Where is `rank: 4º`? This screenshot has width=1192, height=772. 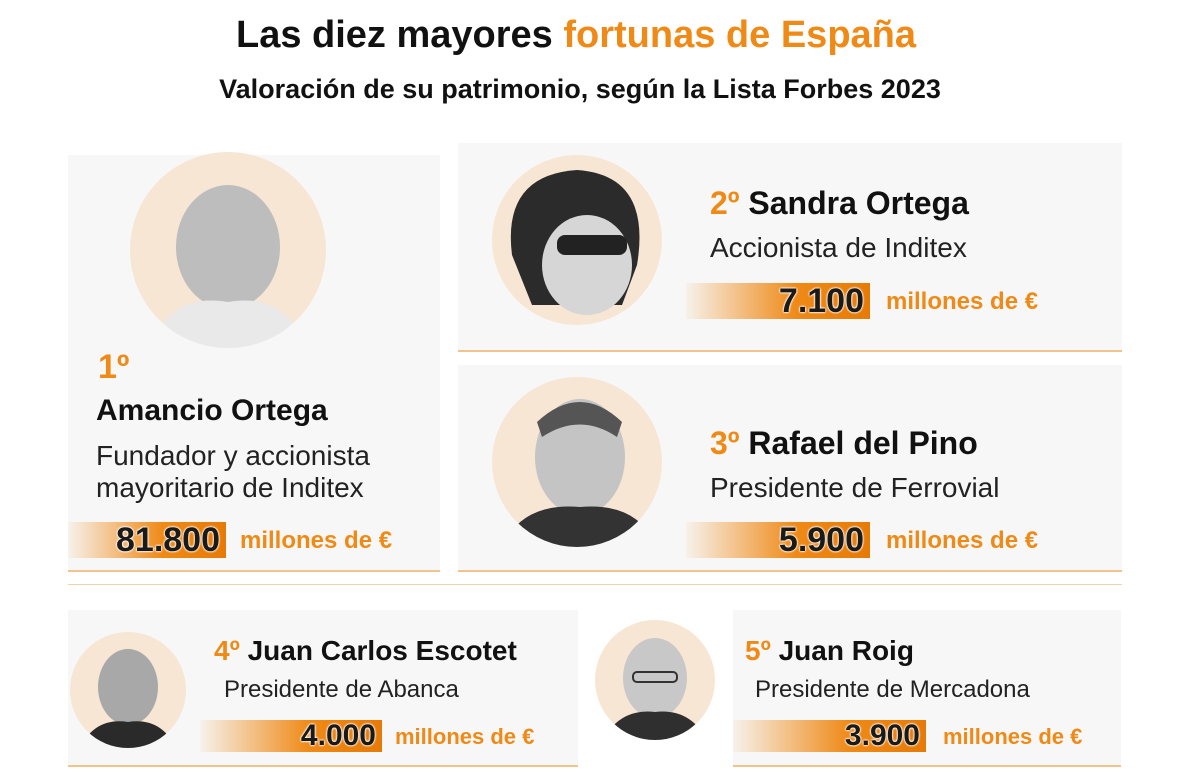 rank: 4º is located at coordinates (227, 650).